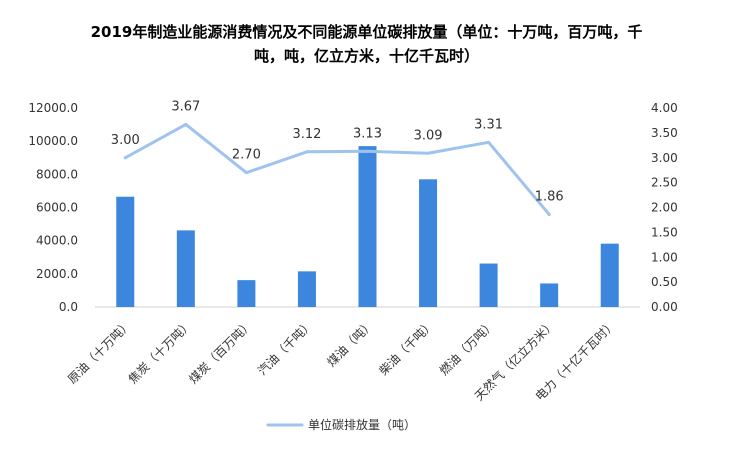 The height and width of the screenshot is (458, 733). What do you see at coordinates (350, 343) in the screenshot?
I see `category-label: 煤油（吨）` at bounding box center [350, 343].